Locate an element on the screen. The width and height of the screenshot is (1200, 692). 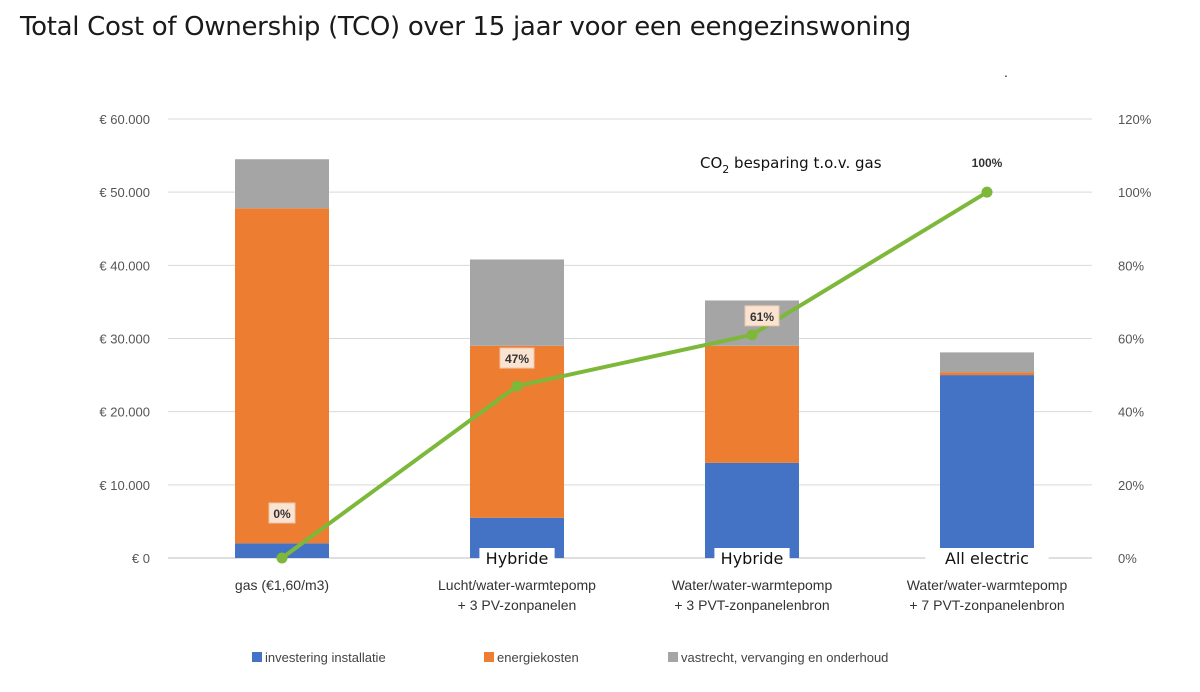
category-label: + 7 PVT-zonpanelenbron is located at coordinates (986, 605).